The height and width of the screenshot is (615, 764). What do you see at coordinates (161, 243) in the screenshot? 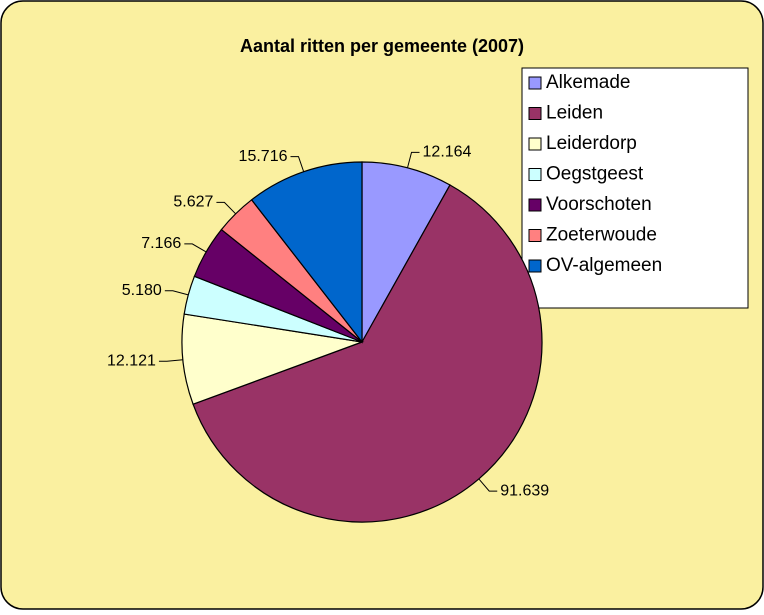
I see `data-label: 7.166` at bounding box center [161, 243].